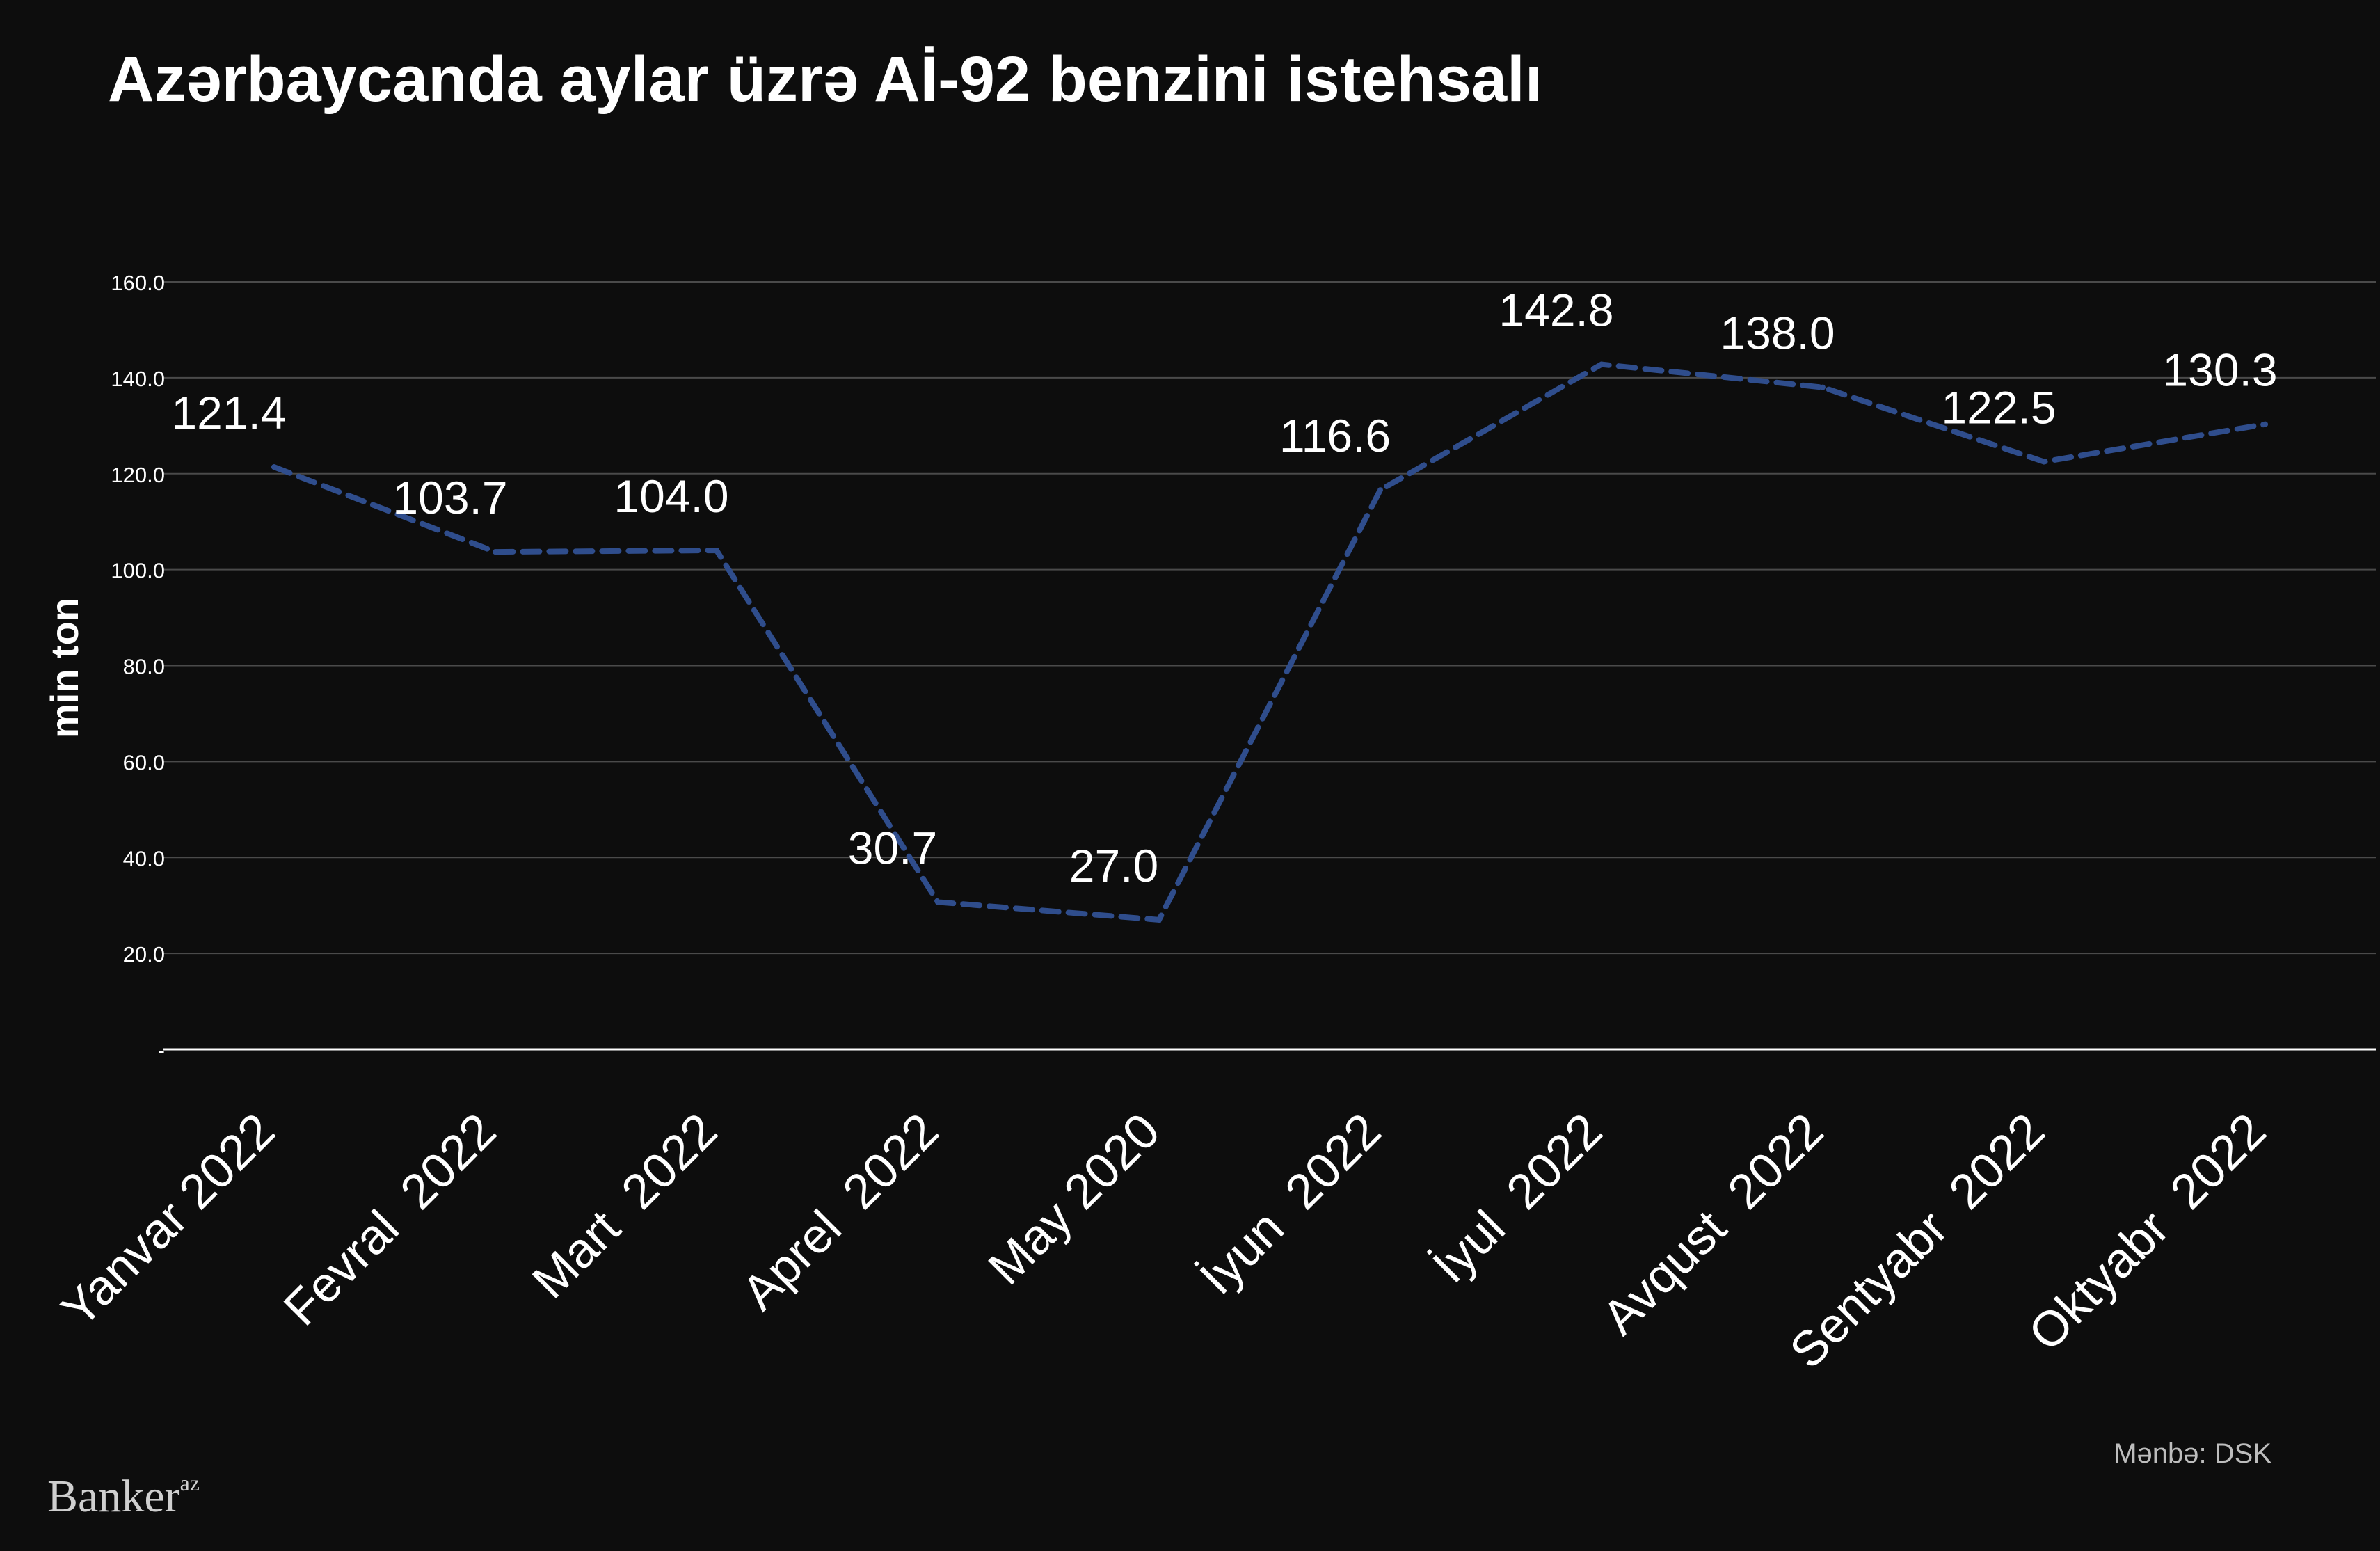 This screenshot has height=1551, width=2380. Describe the element at coordinates (144, 954) in the screenshot. I see `y-tick-label: 20.0` at that location.